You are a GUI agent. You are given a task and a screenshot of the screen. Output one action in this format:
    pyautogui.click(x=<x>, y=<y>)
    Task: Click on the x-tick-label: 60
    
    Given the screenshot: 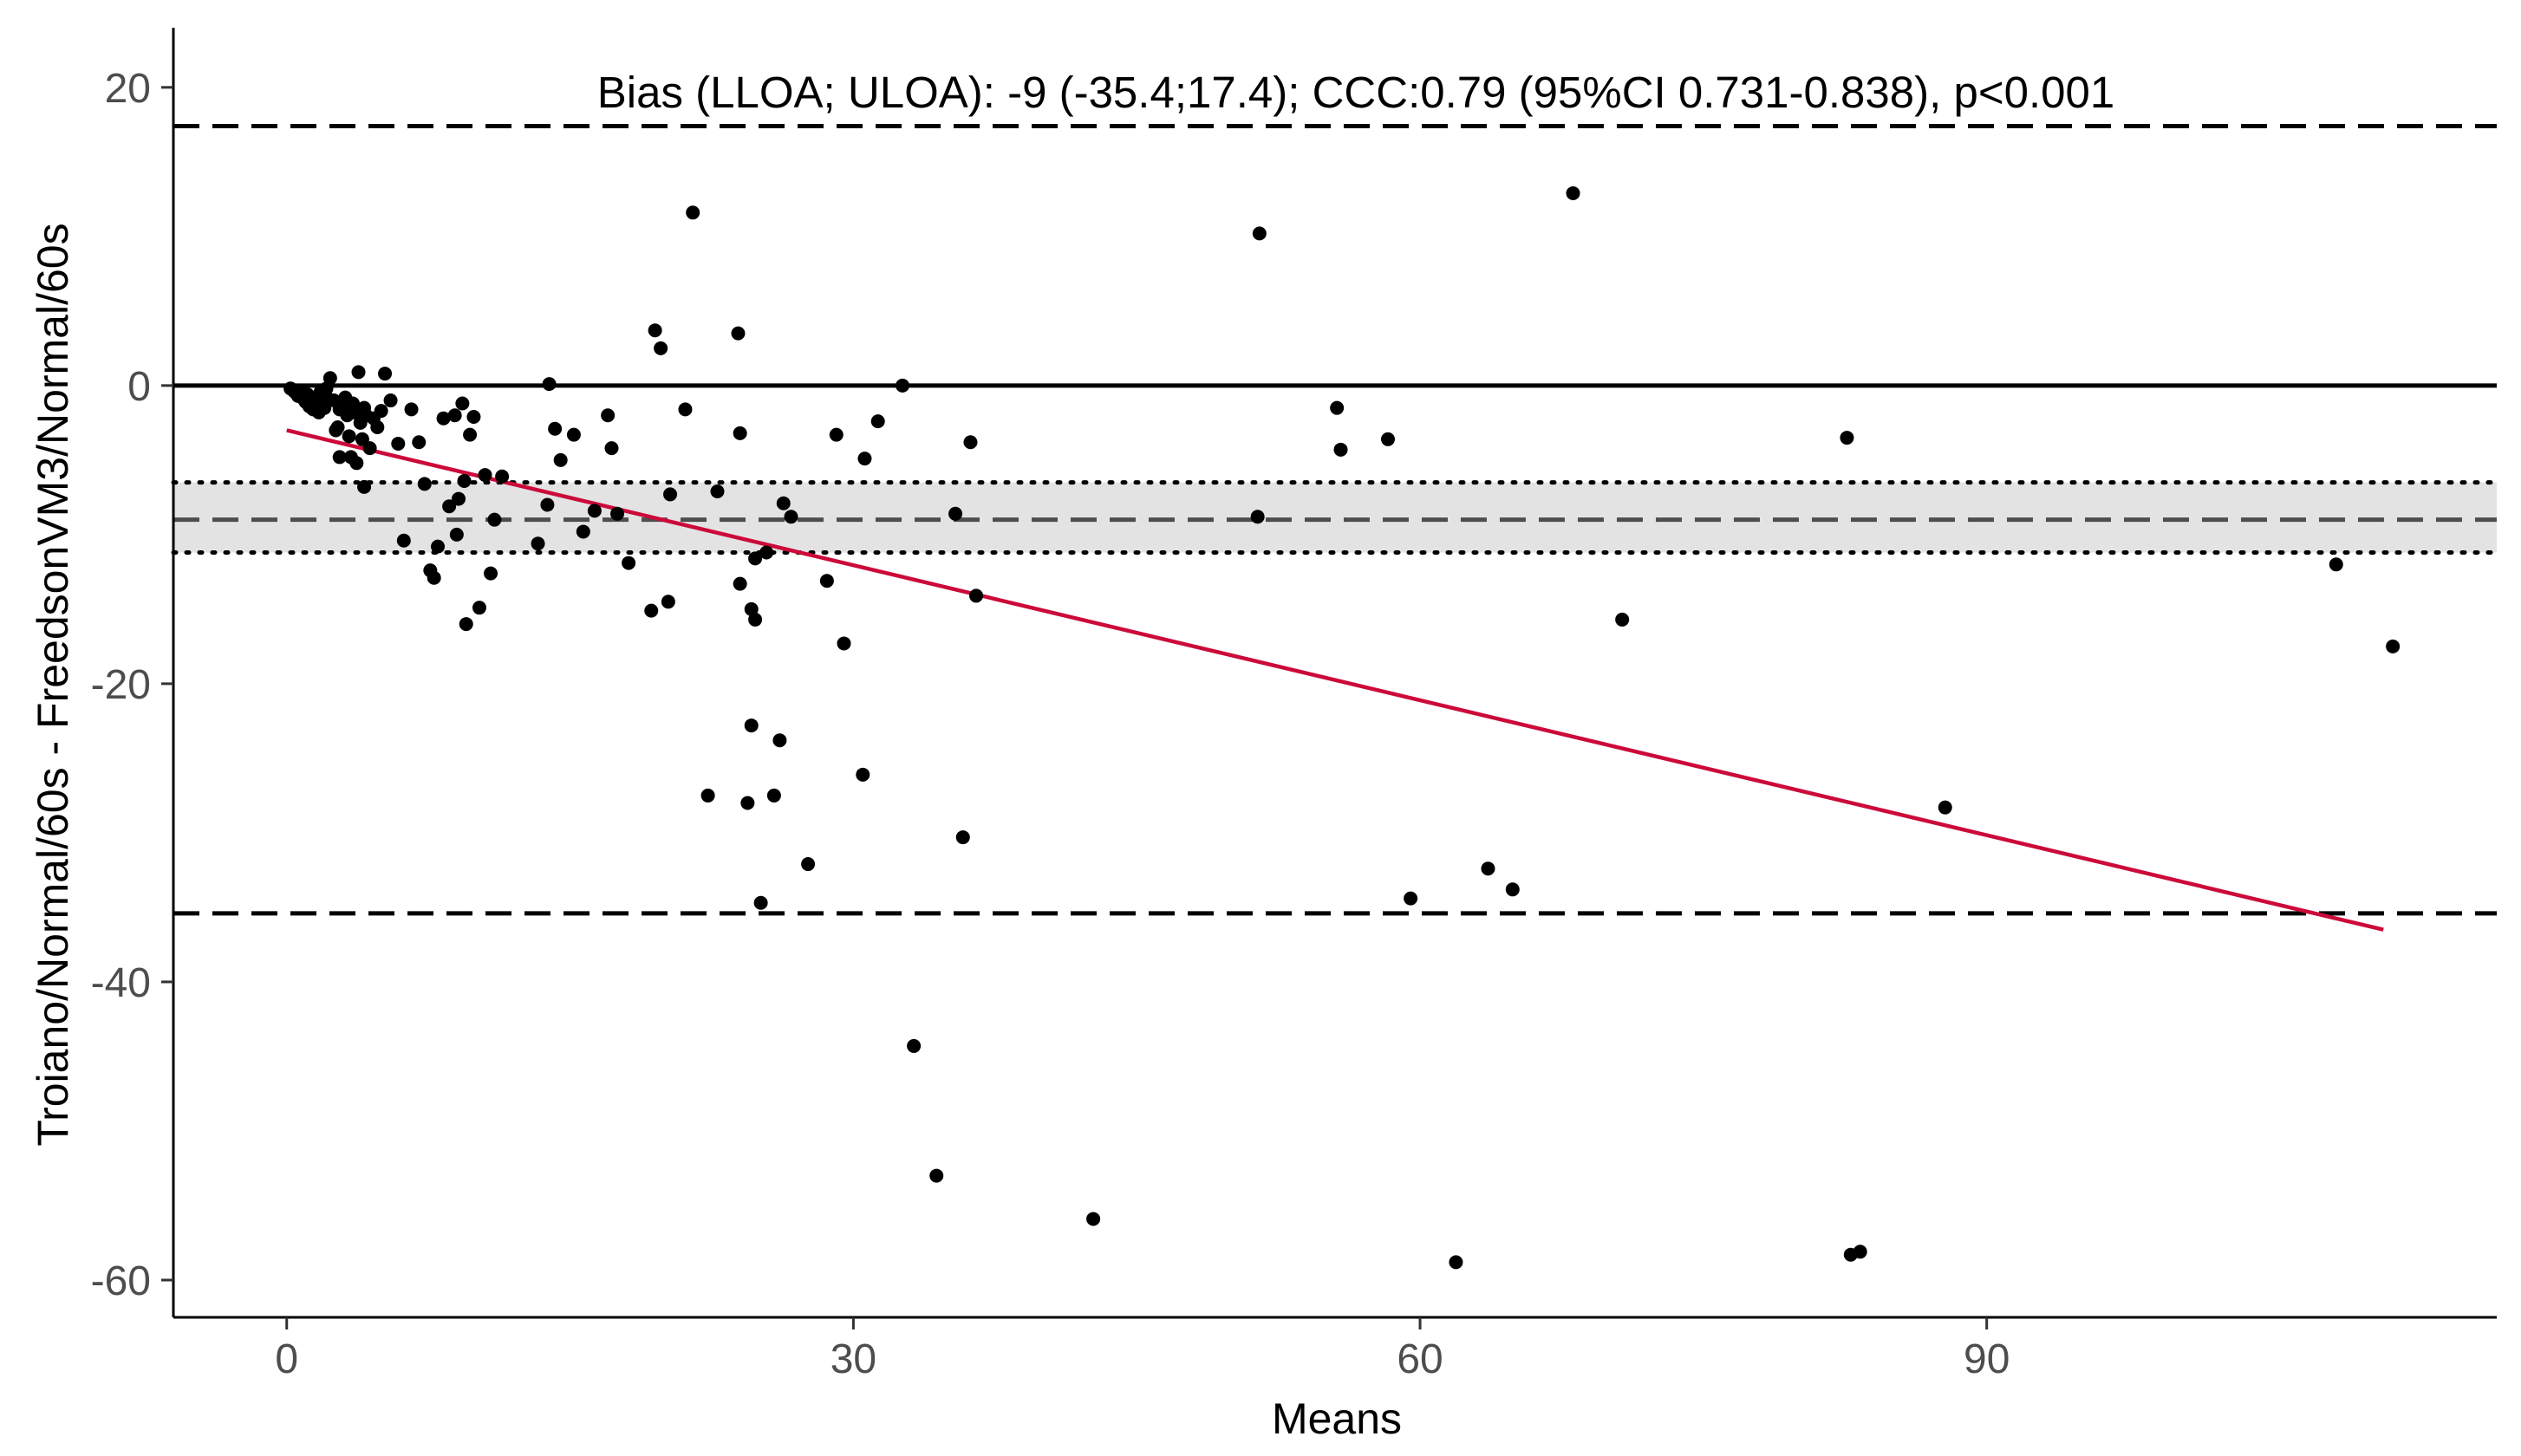 What is the action you would take?
    pyautogui.click(x=1420, y=1359)
    